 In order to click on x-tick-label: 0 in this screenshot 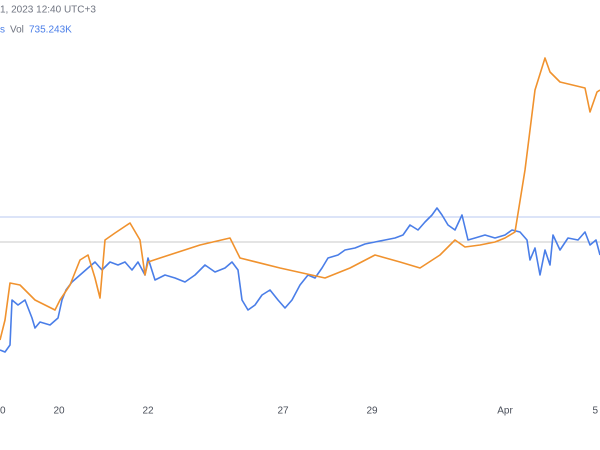, I will do `click(3, 411)`.